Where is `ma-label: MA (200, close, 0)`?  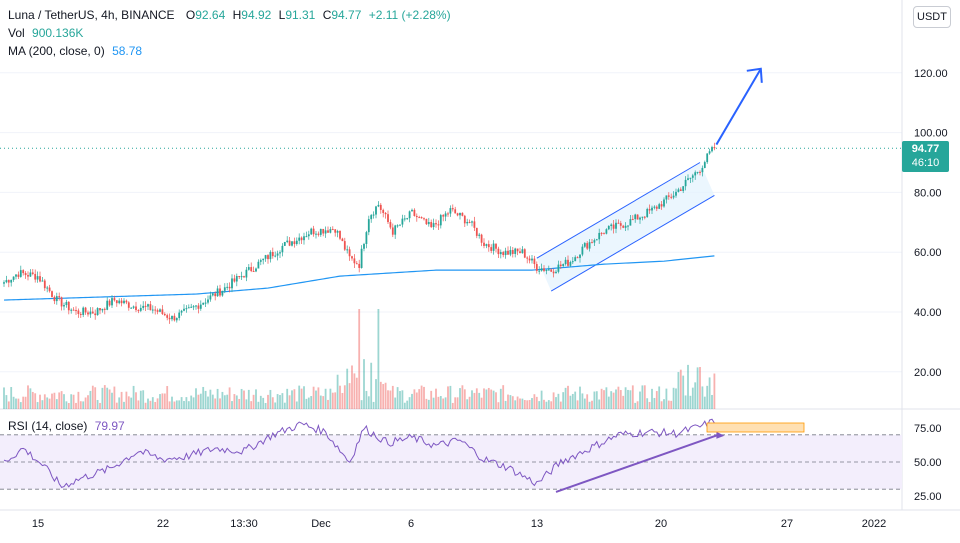
ma-label: MA (200, close, 0) is located at coordinates (56, 51).